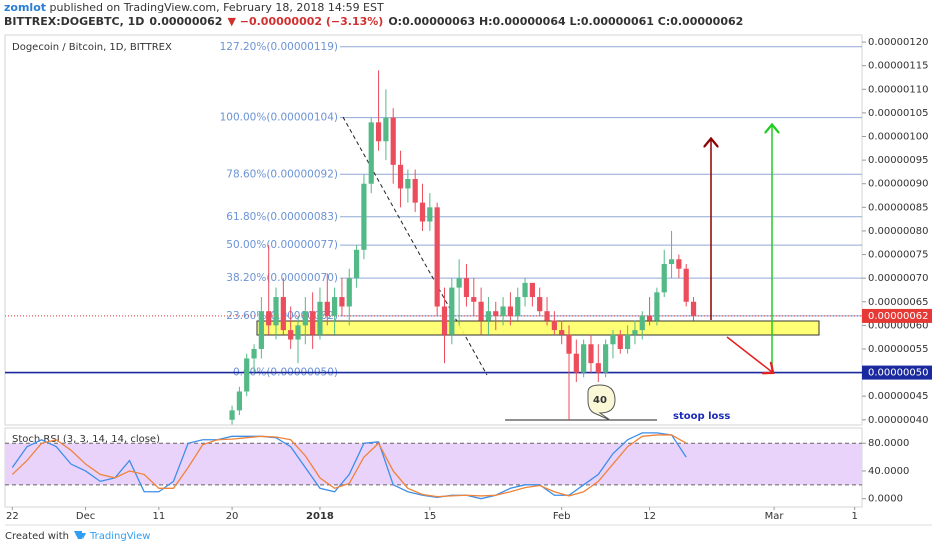 The image size is (932, 550). I want to click on footer-created: Created with, so click(37, 536).